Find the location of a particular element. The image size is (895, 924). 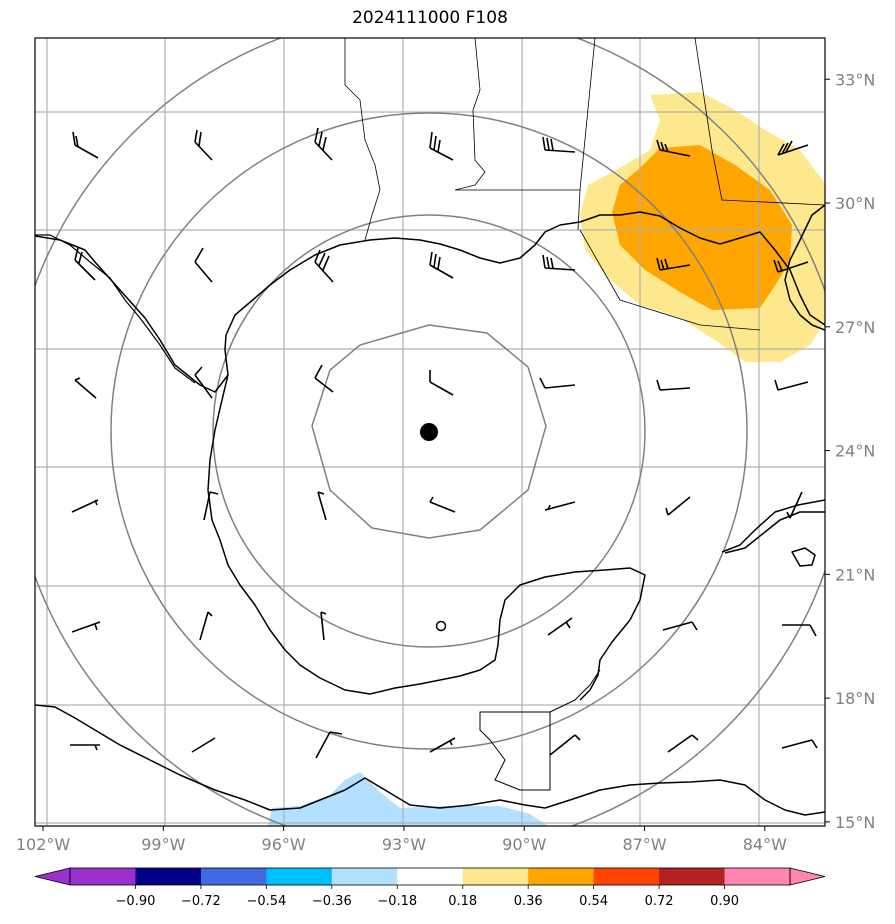

colorbar-tick-label: 0.72 is located at coordinates (659, 901).